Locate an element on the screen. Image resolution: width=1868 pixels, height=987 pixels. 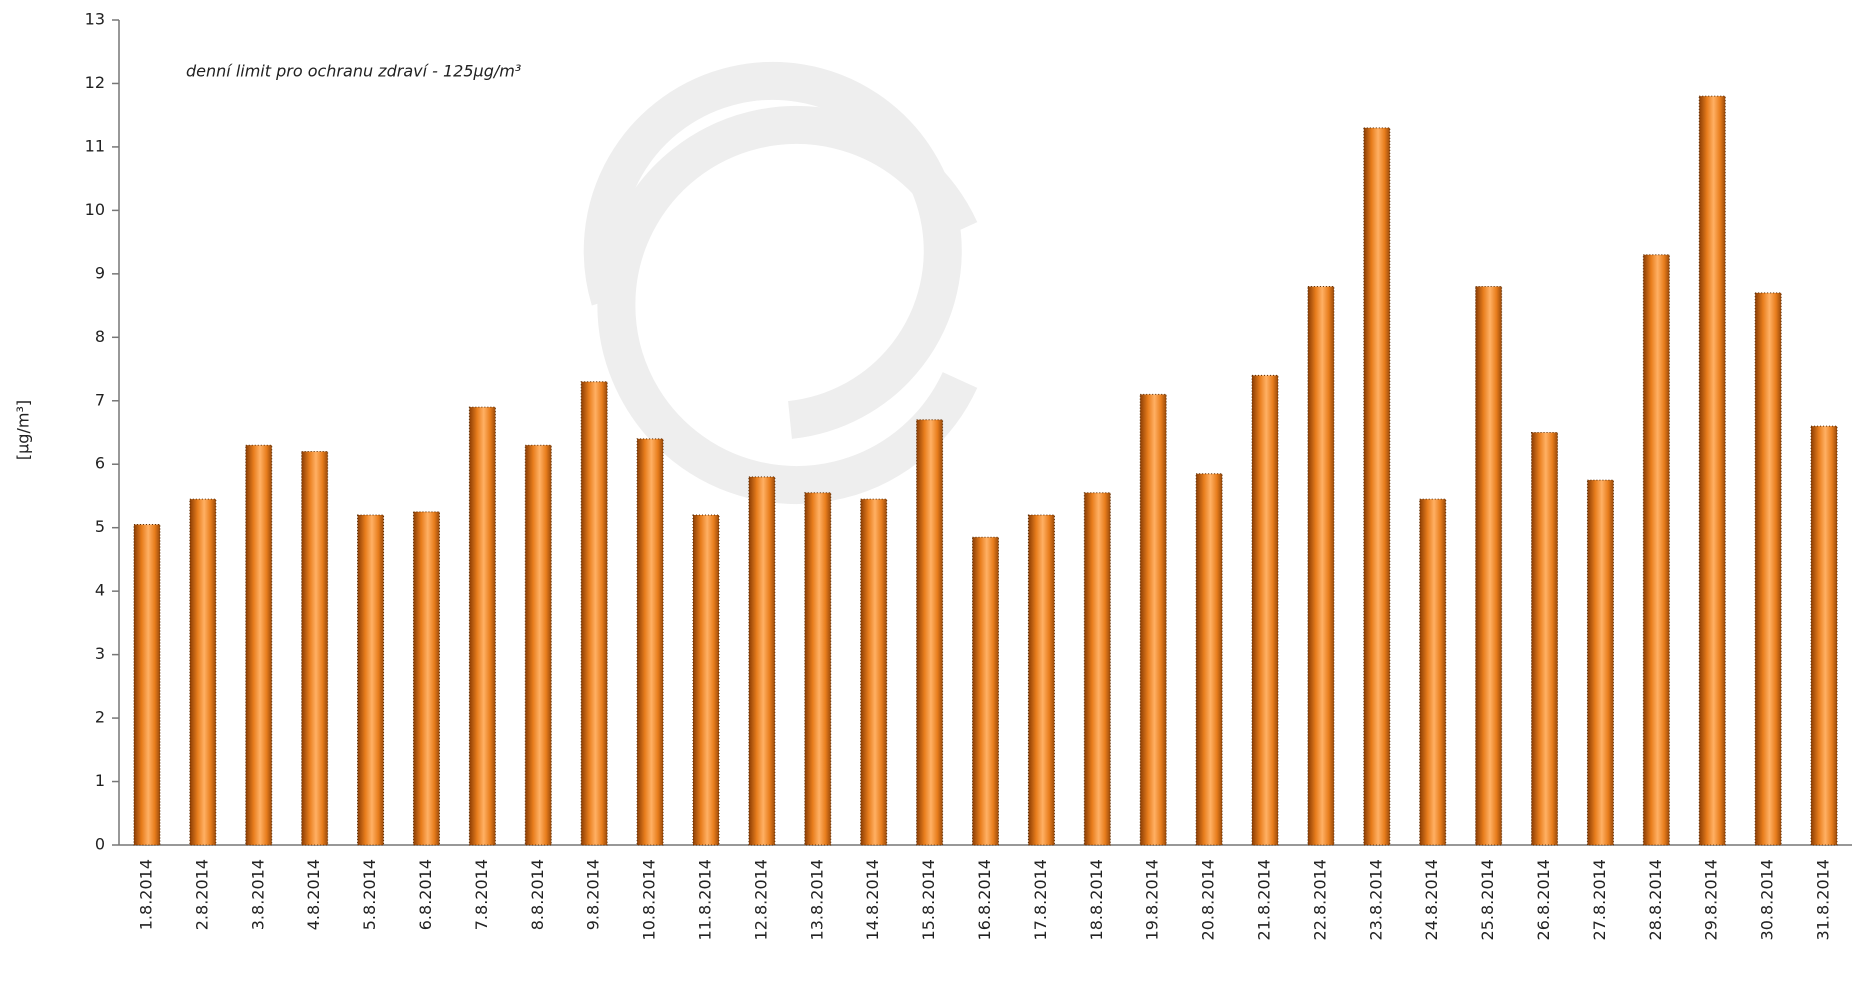
x-tick-label: 18.8.2014 is located at coordinates (1096, 899).